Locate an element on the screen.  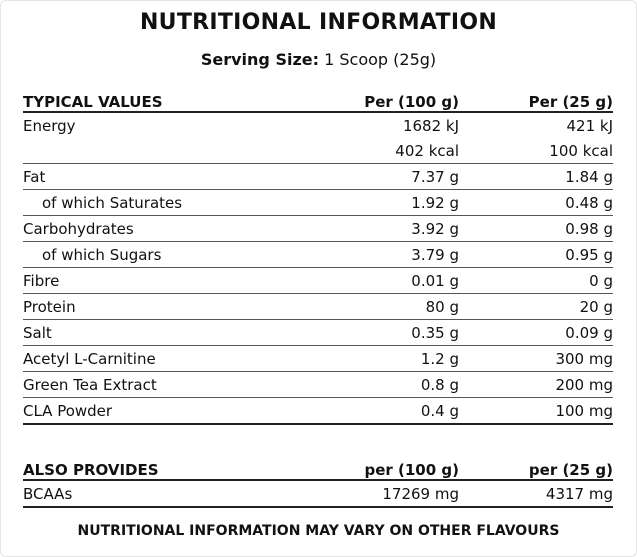
row-per-25g: 100 mg is located at coordinates (584, 410).